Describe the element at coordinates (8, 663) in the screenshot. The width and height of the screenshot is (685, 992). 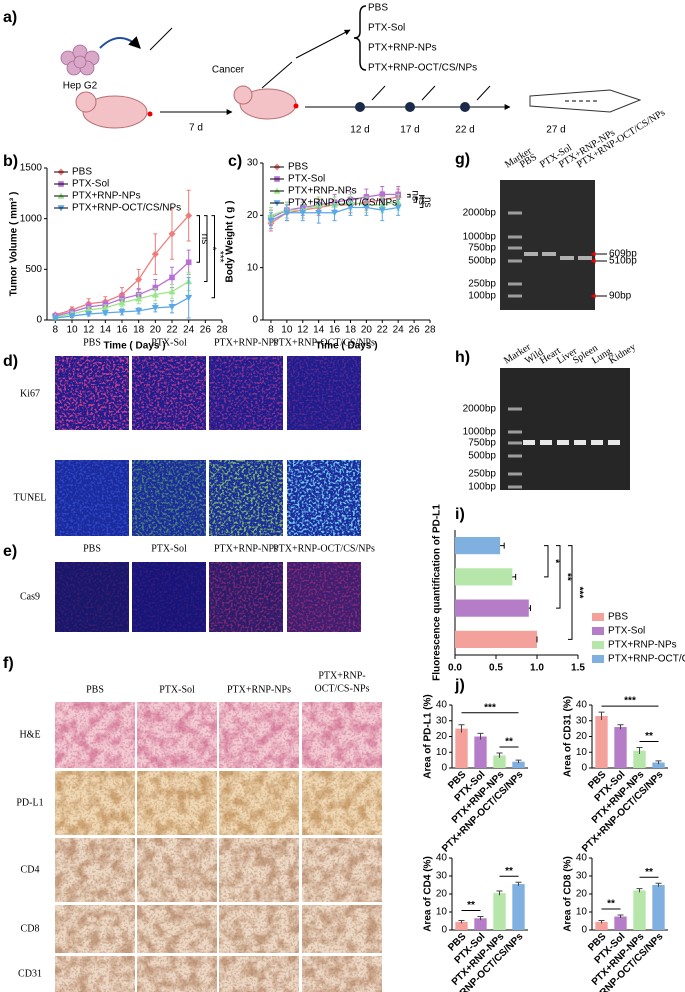
I see `panel-label: f)` at that location.